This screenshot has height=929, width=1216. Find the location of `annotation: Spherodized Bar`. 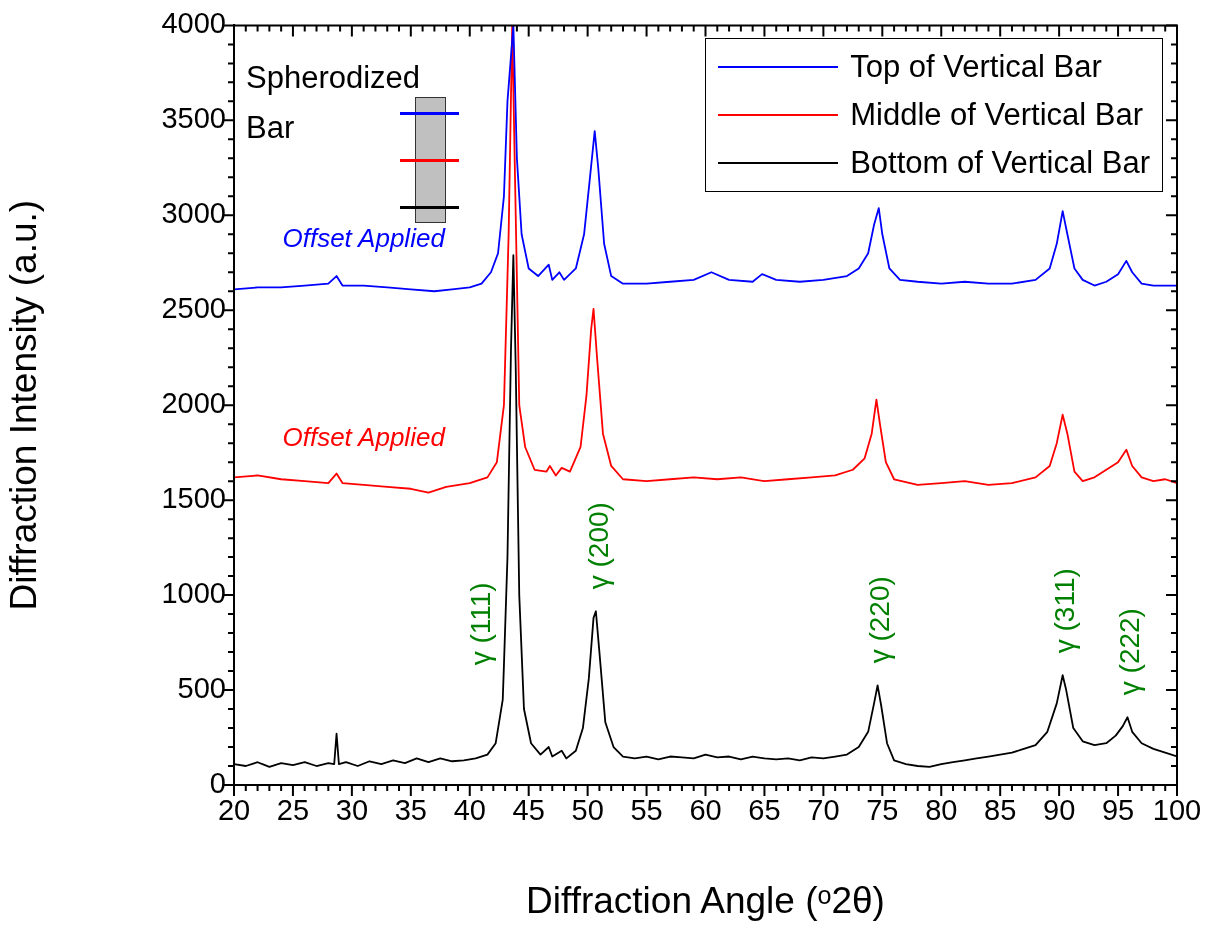

annotation: Spherodized Bar is located at coordinates (333, 102).